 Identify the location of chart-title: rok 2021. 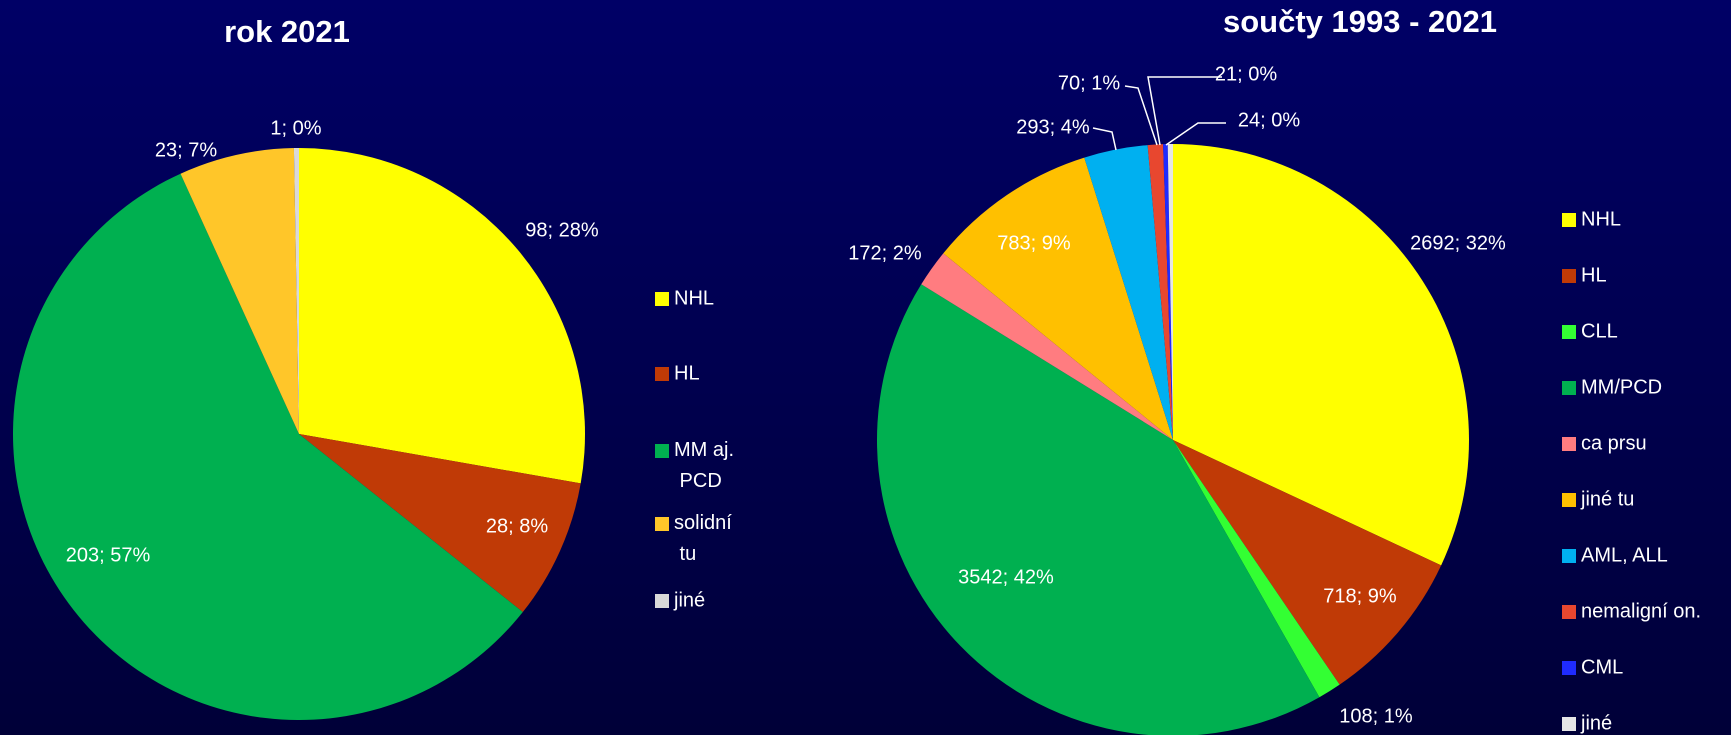
(287, 31).